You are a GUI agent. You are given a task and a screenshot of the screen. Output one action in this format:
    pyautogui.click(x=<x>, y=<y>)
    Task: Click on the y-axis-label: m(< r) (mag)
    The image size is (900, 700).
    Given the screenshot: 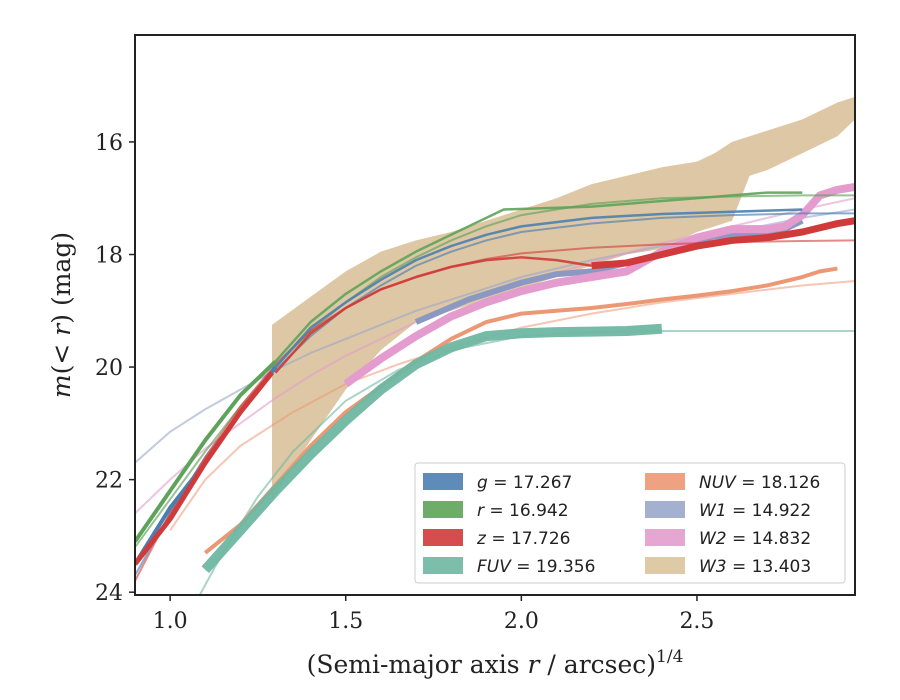 What is the action you would take?
    pyautogui.click(x=61, y=315)
    